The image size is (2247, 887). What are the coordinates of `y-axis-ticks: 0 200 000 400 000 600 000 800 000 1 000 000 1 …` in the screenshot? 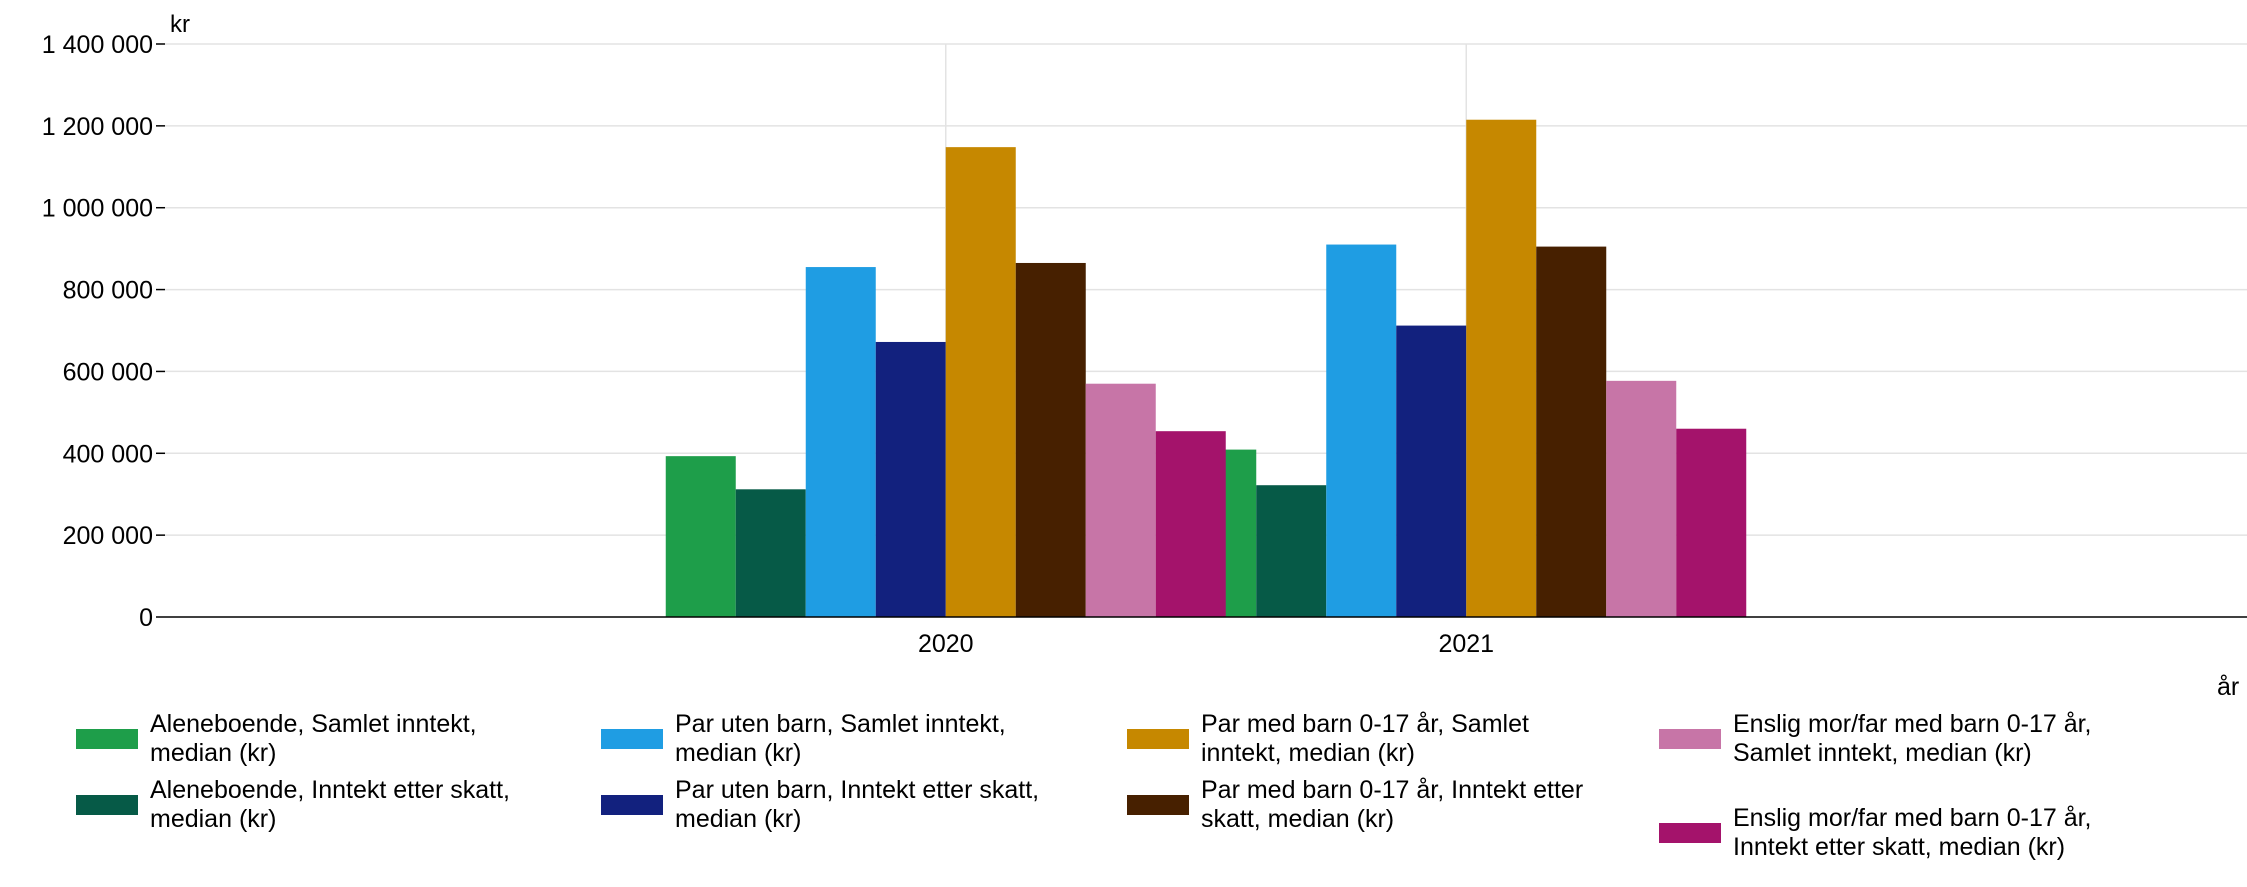 It's located at (103, 331).